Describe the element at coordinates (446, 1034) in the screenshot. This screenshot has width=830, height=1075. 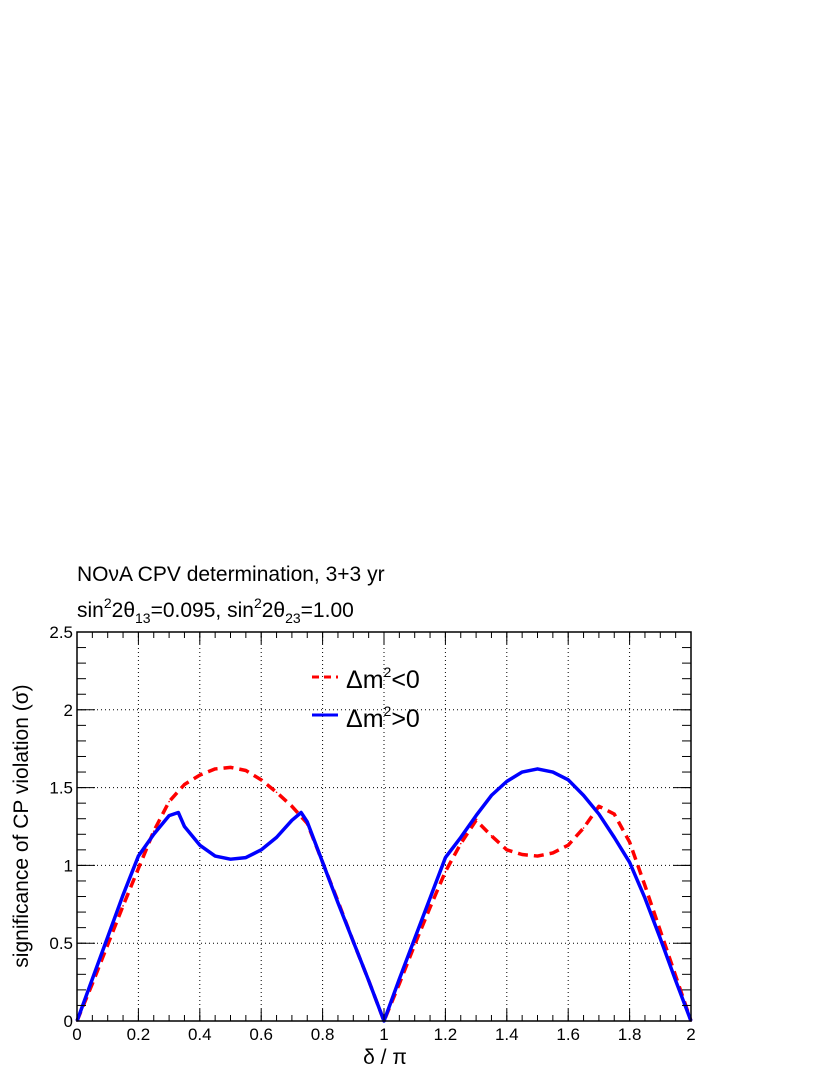
I see `x-tick-label: 1.2` at that location.